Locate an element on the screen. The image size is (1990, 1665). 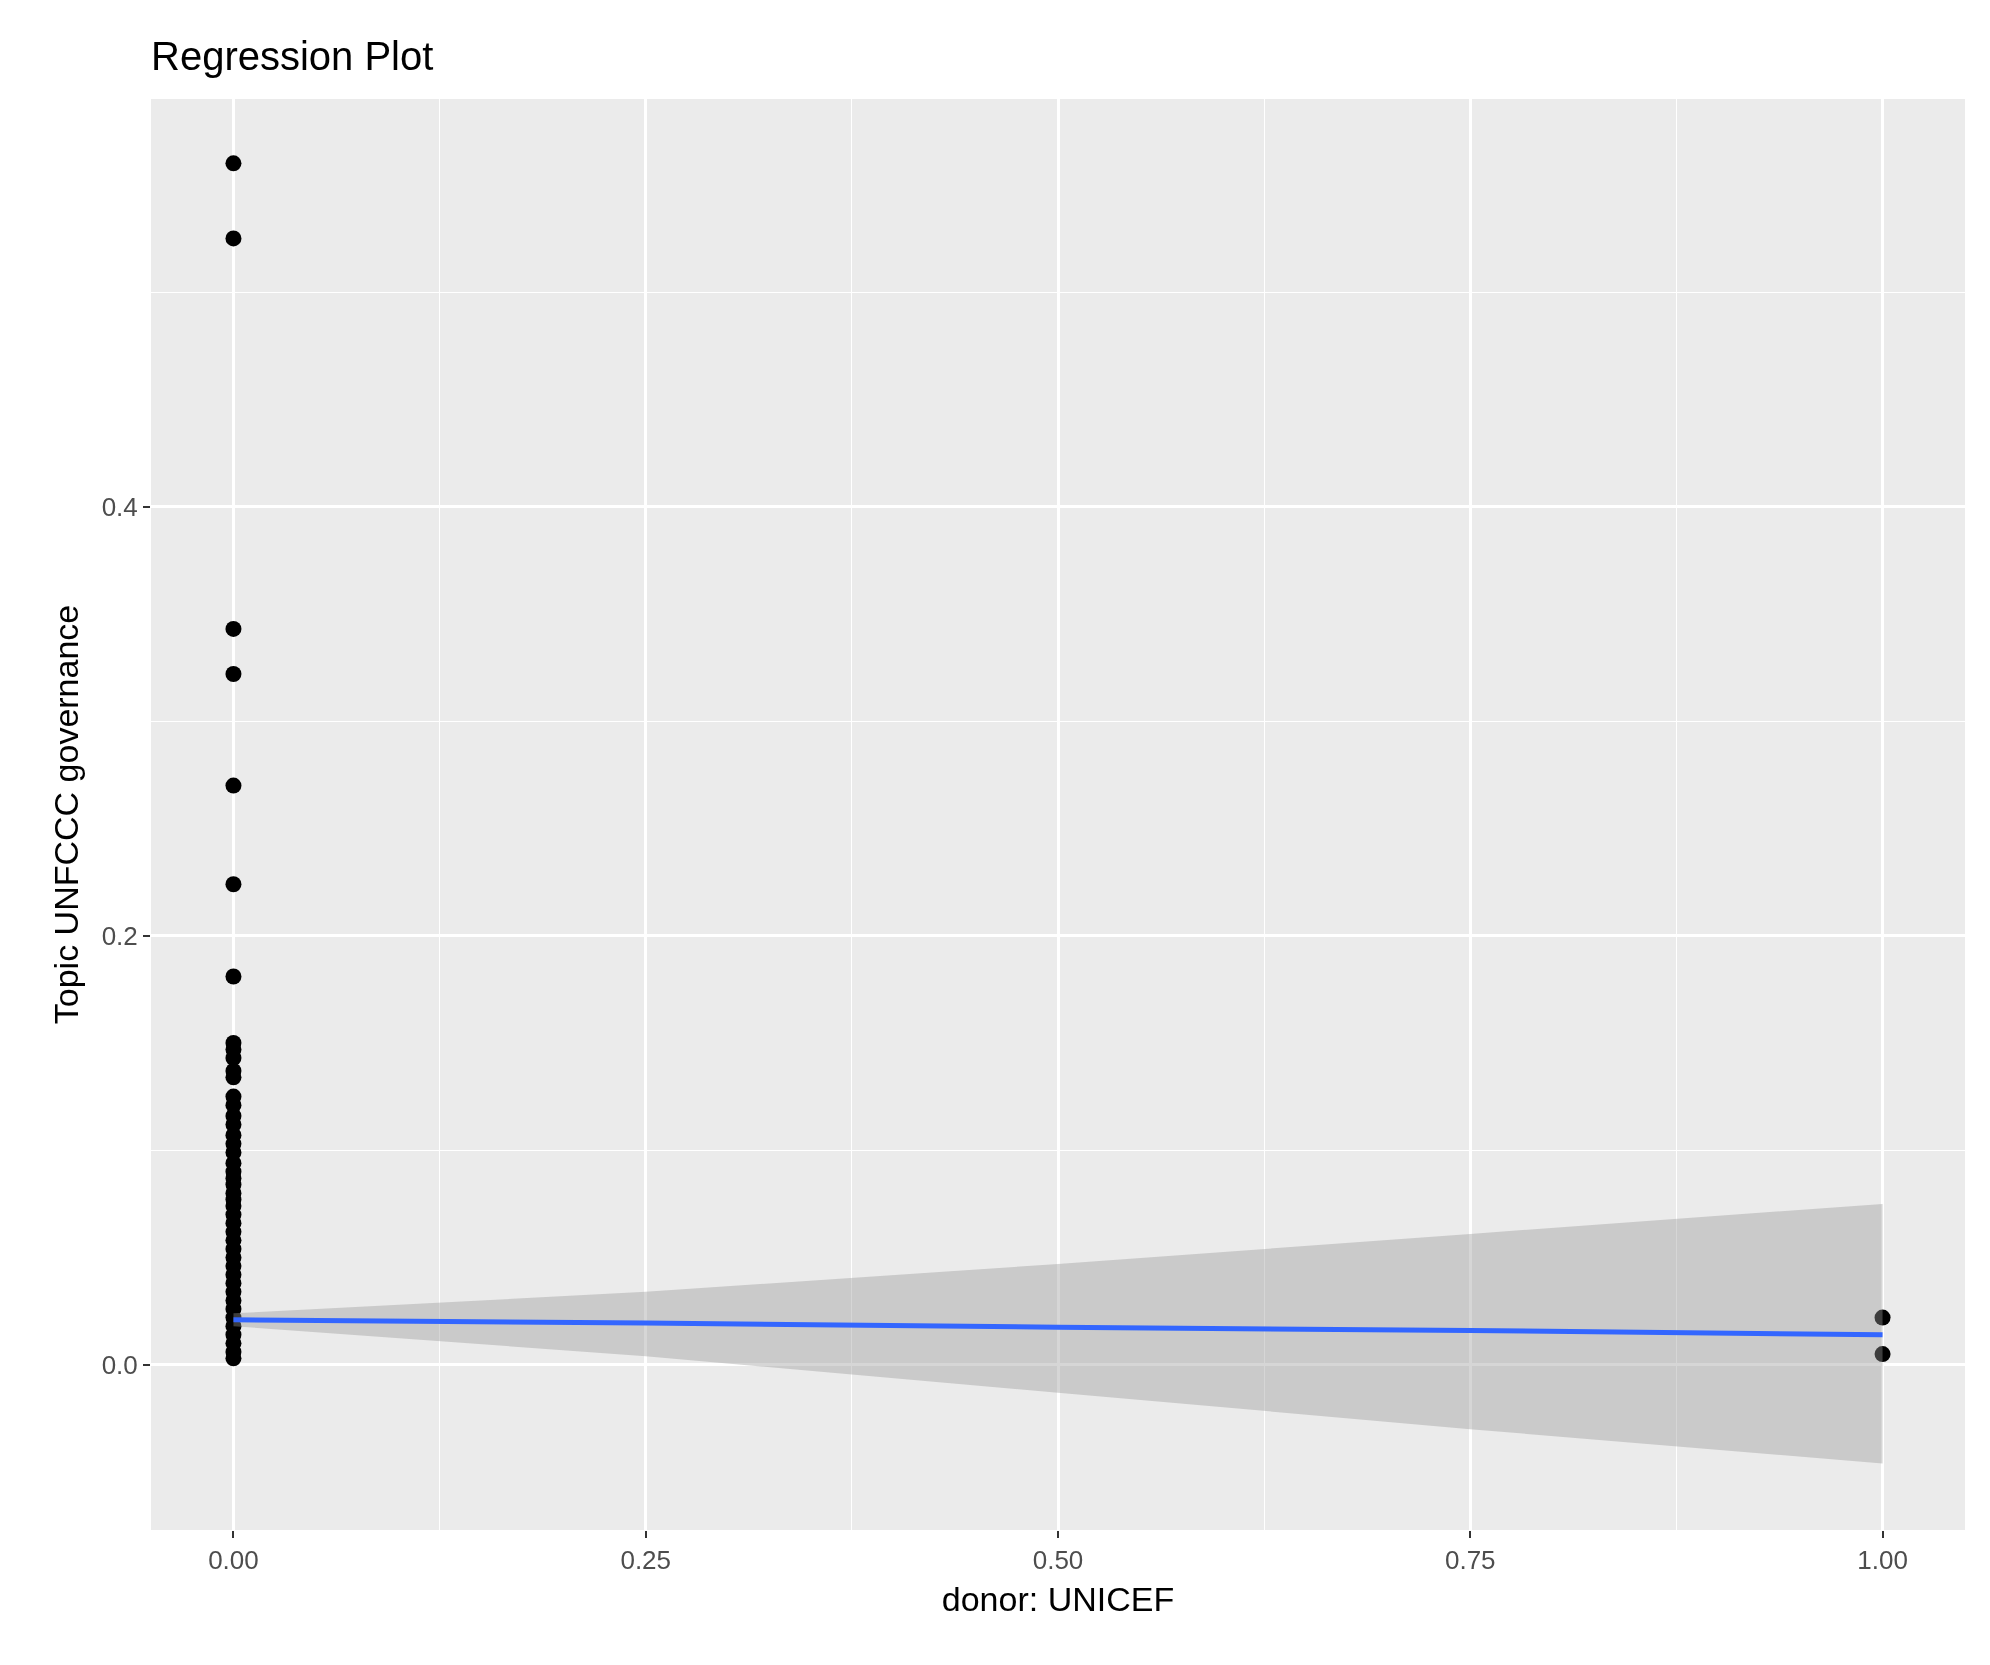
y-tick-label: 0.0 is located at coordinates (119, 1364).